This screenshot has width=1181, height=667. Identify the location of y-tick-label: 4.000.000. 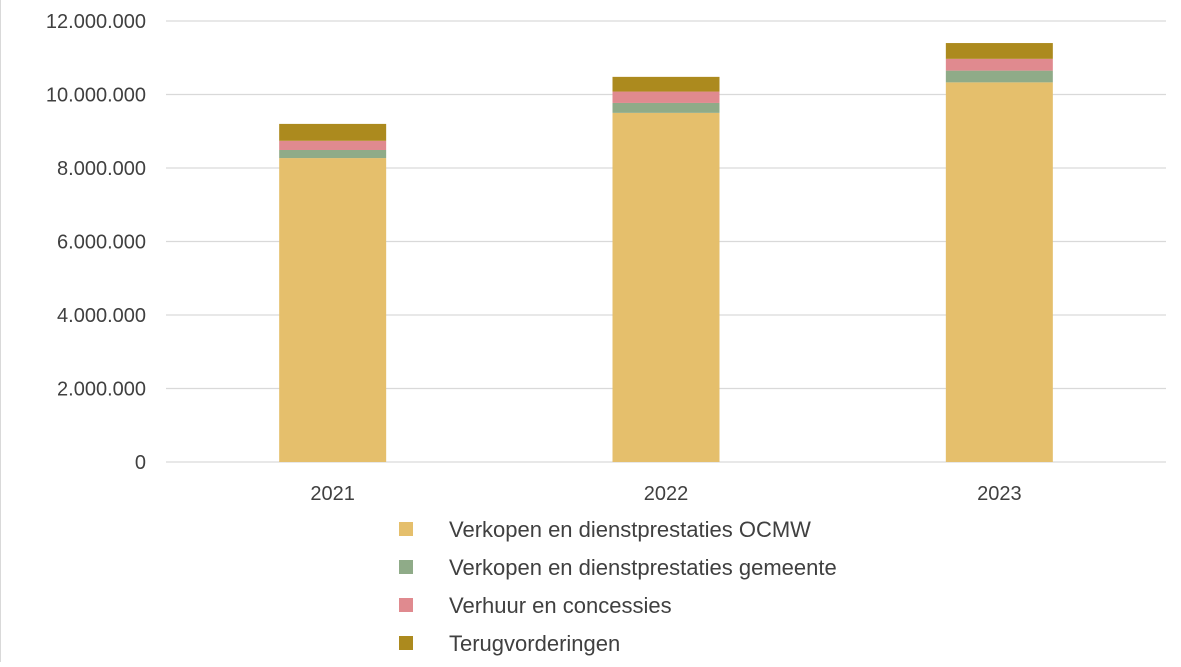
(101, 316).